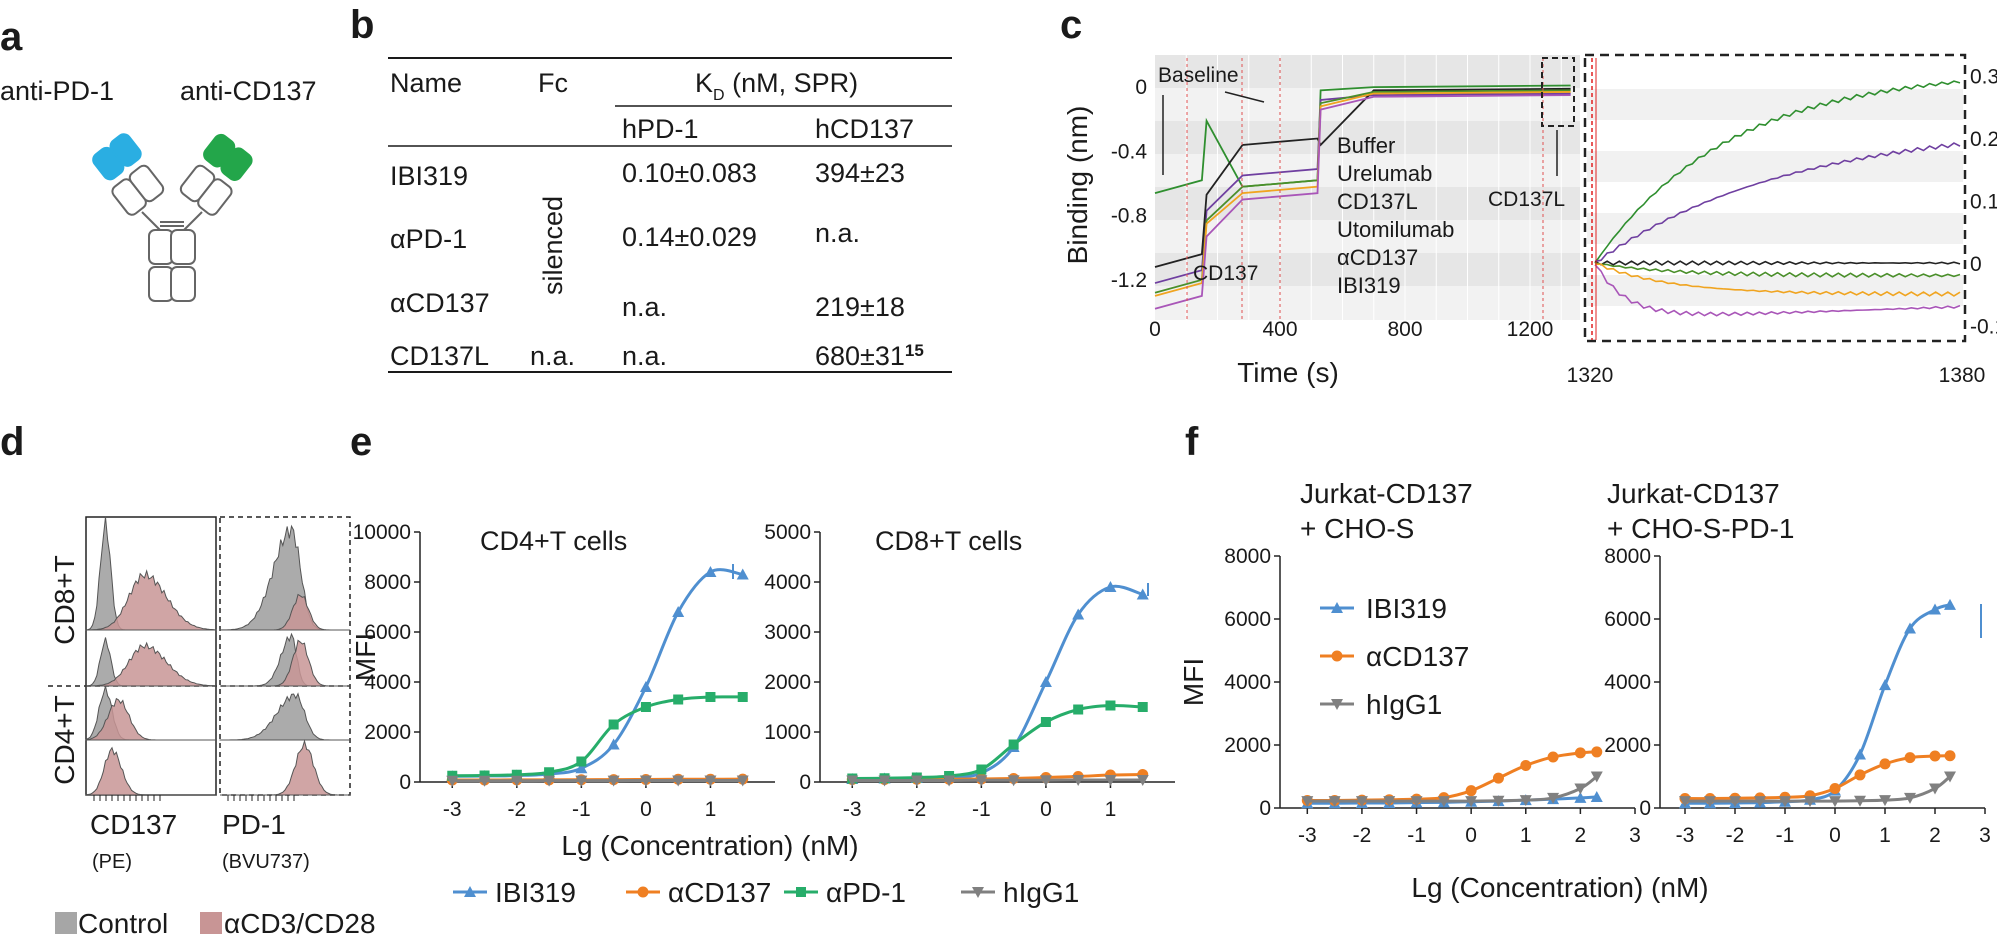 The width and height of the screenshot is (1997, 940). I want to click on table-header-name: Name, so click(426, 83).